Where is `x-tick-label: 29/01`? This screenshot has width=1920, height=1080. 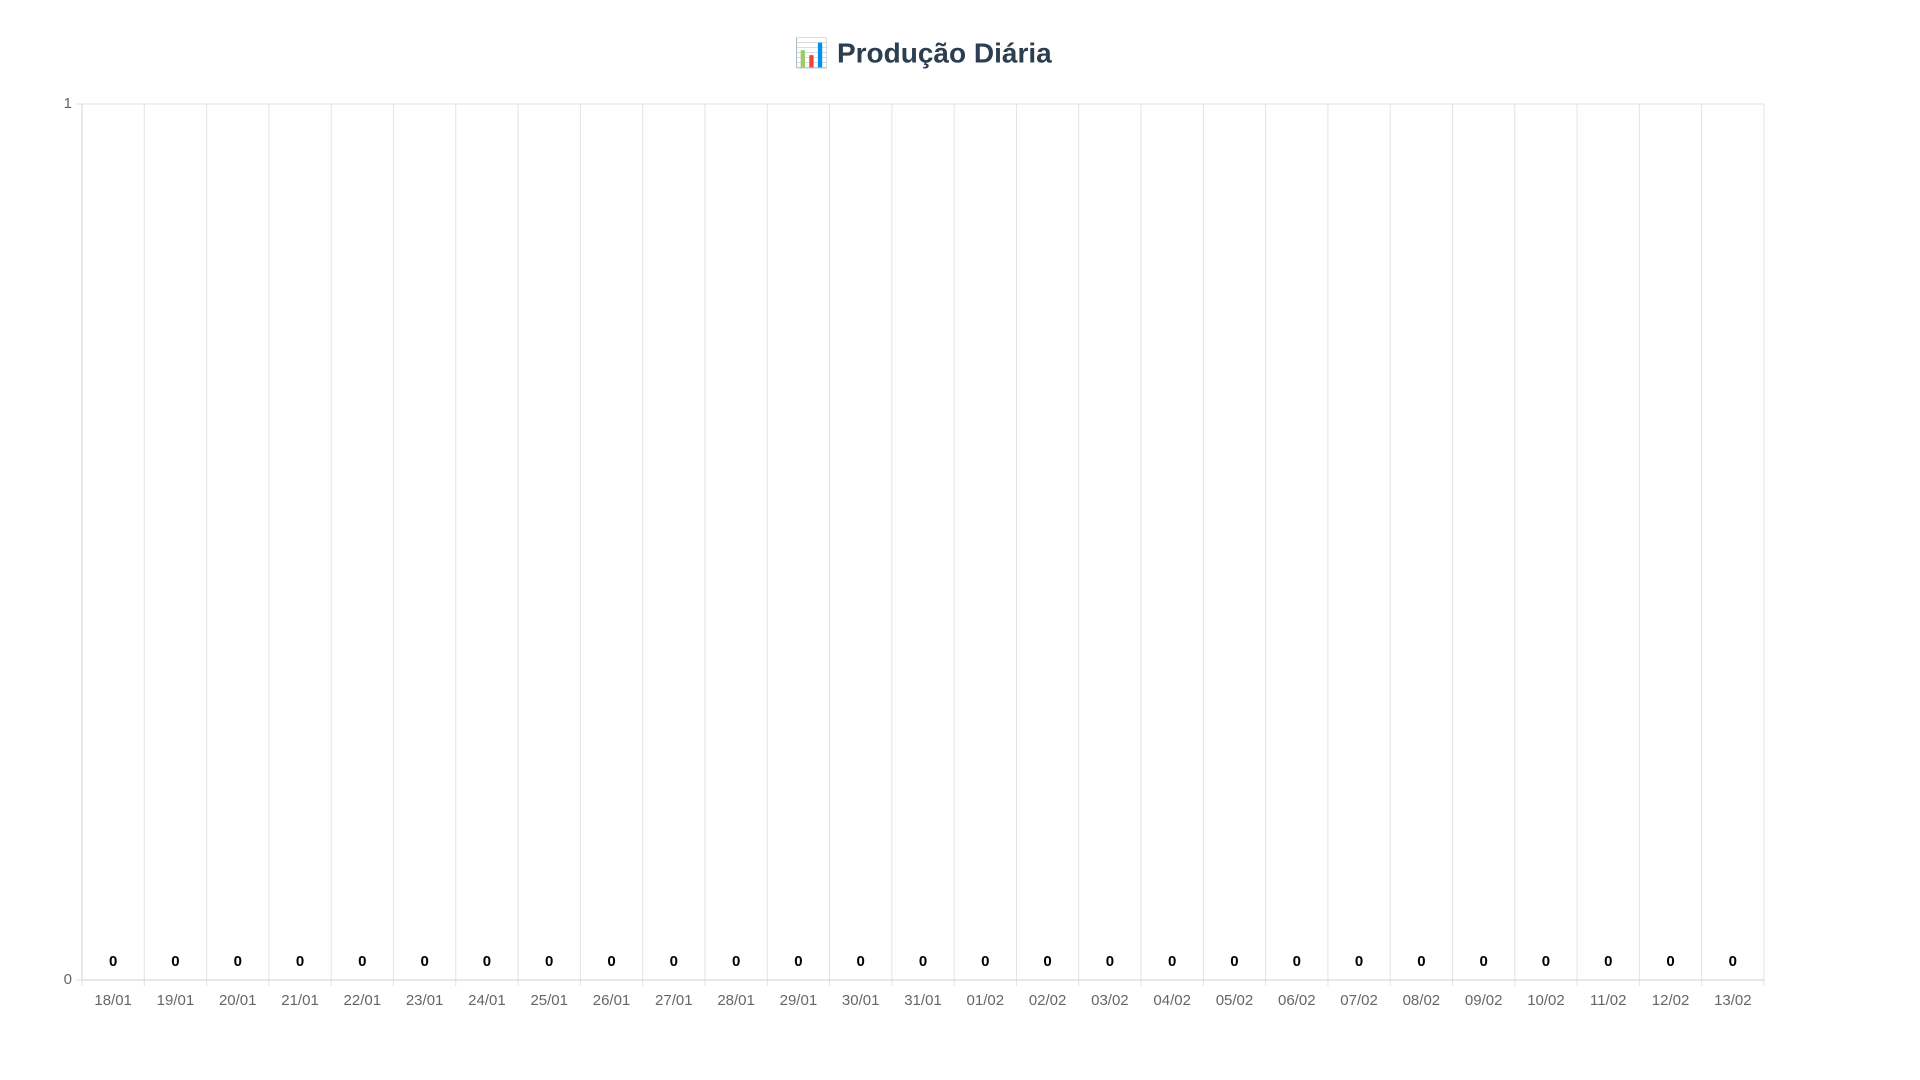
x-tick-label: 29/01 is located at coordinates (799, 1000).